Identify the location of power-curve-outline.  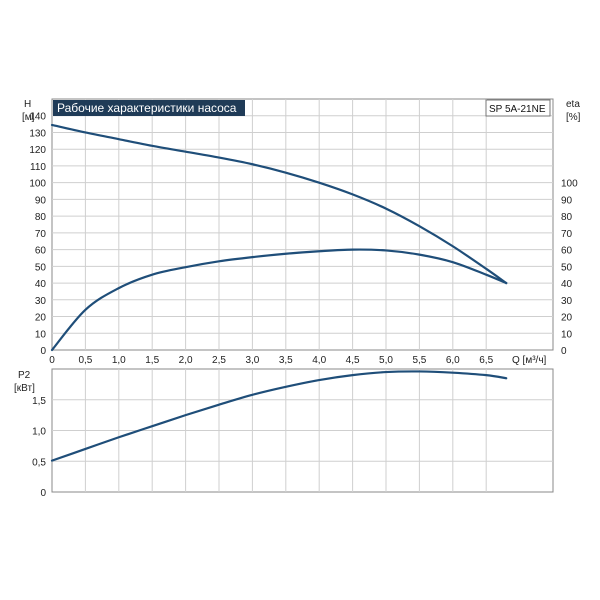
(279, 416).